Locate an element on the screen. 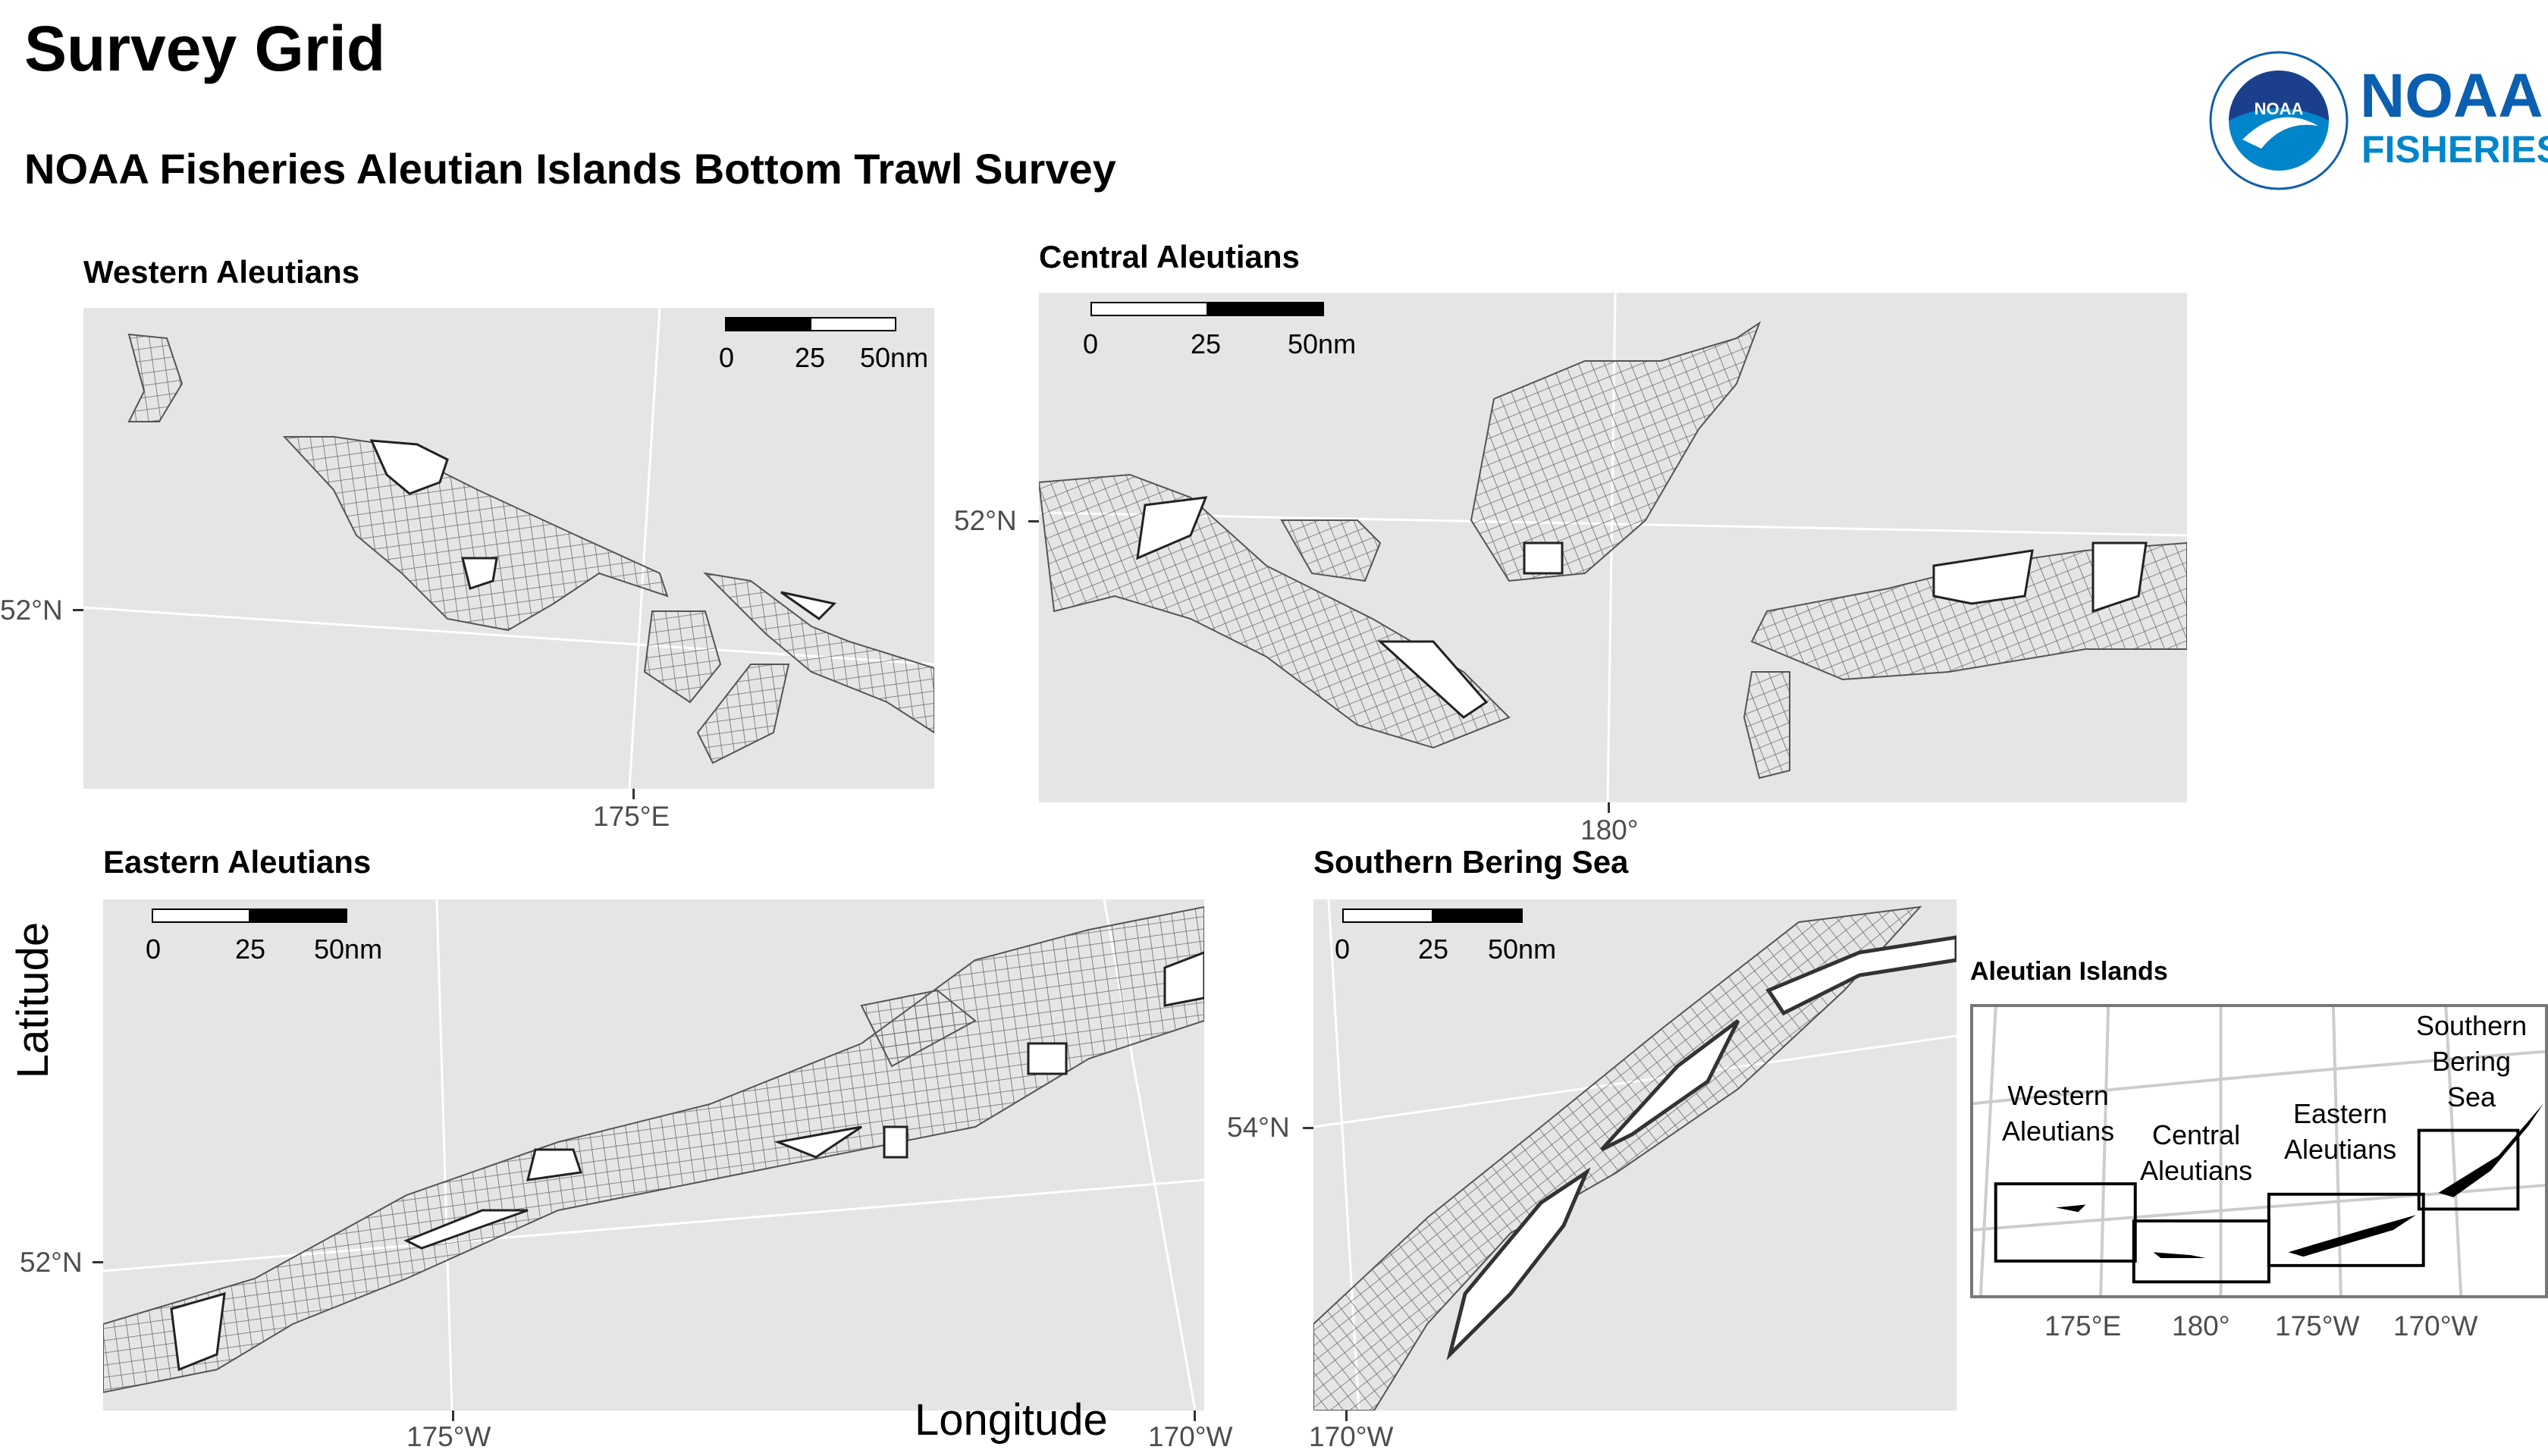 The width and height of the screenshot is (2548, 1456). inset-lon-tick-170w: 170°W is located at coordinates (2435, 1325).